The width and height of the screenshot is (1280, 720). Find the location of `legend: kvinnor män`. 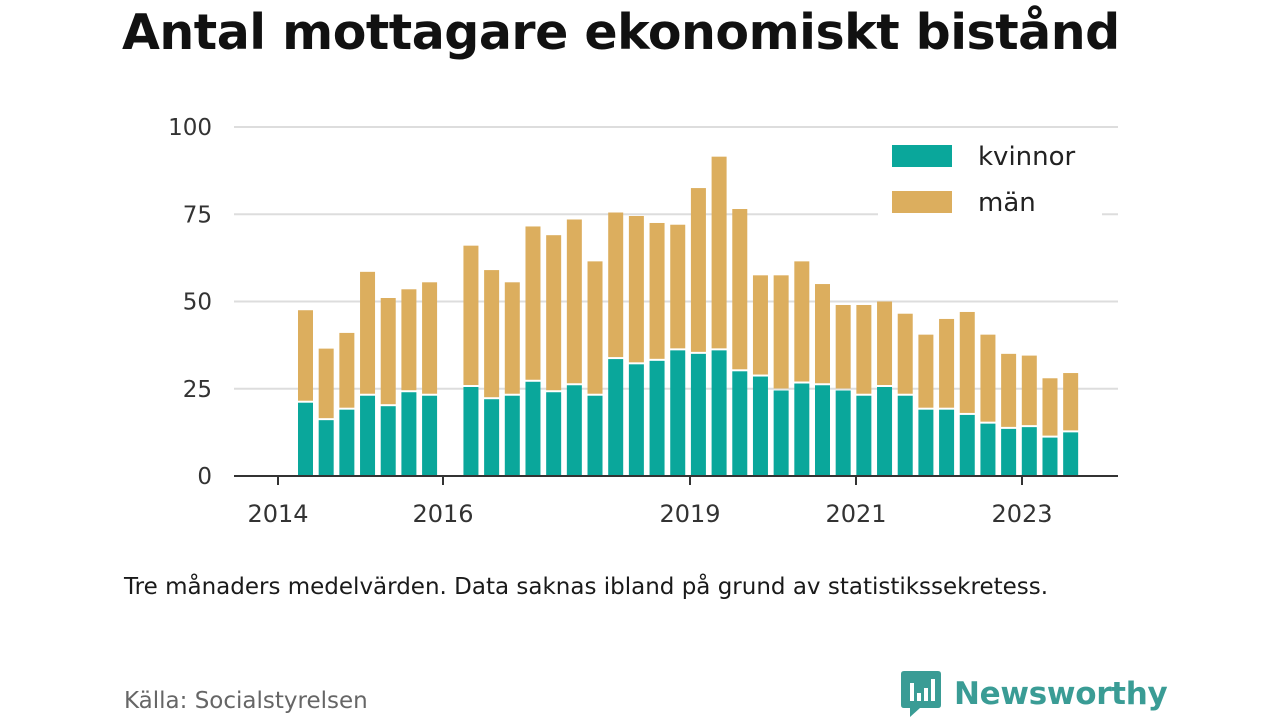

legend: kvinnor män is located at coordinates (990, 179).